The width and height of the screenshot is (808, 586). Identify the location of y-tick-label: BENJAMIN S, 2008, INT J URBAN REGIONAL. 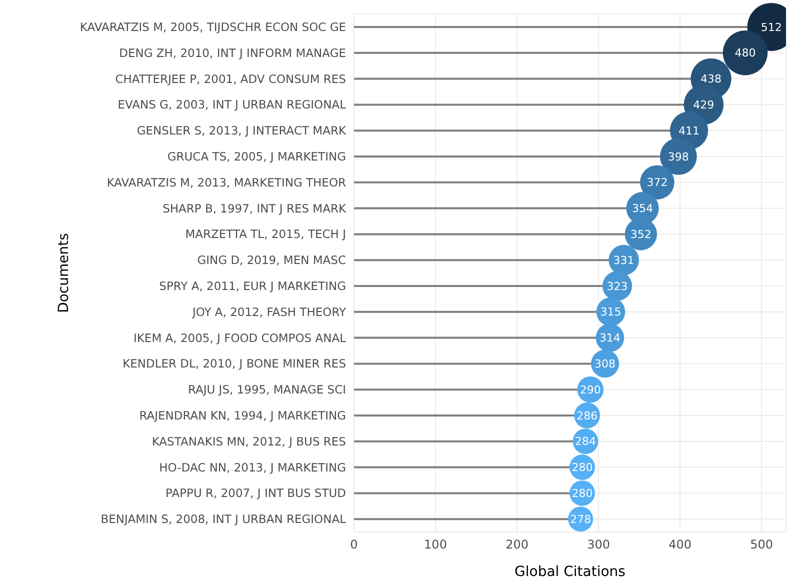
(223, 519).